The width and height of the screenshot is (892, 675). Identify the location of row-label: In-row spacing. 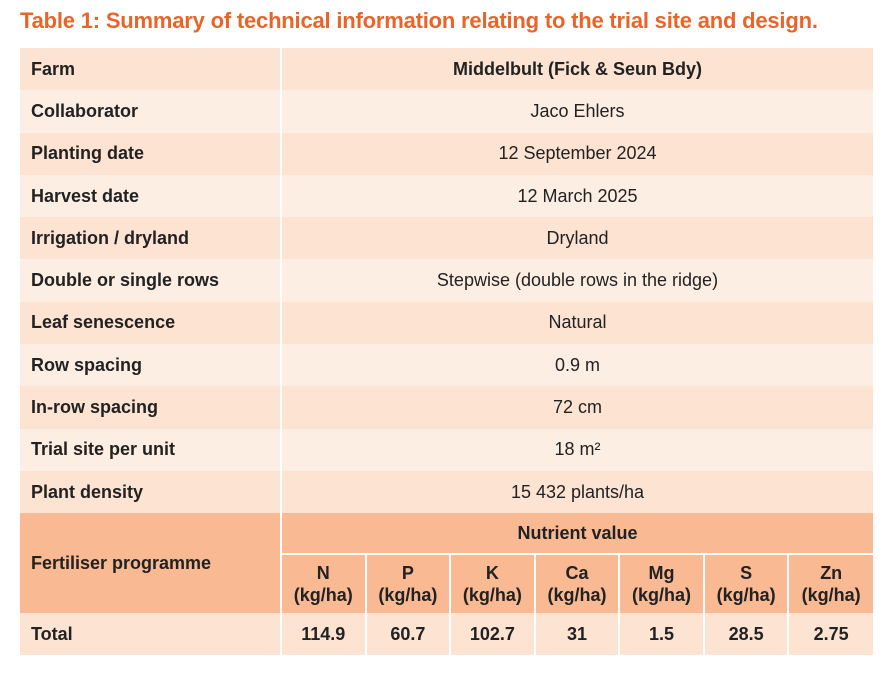
(151, 407).